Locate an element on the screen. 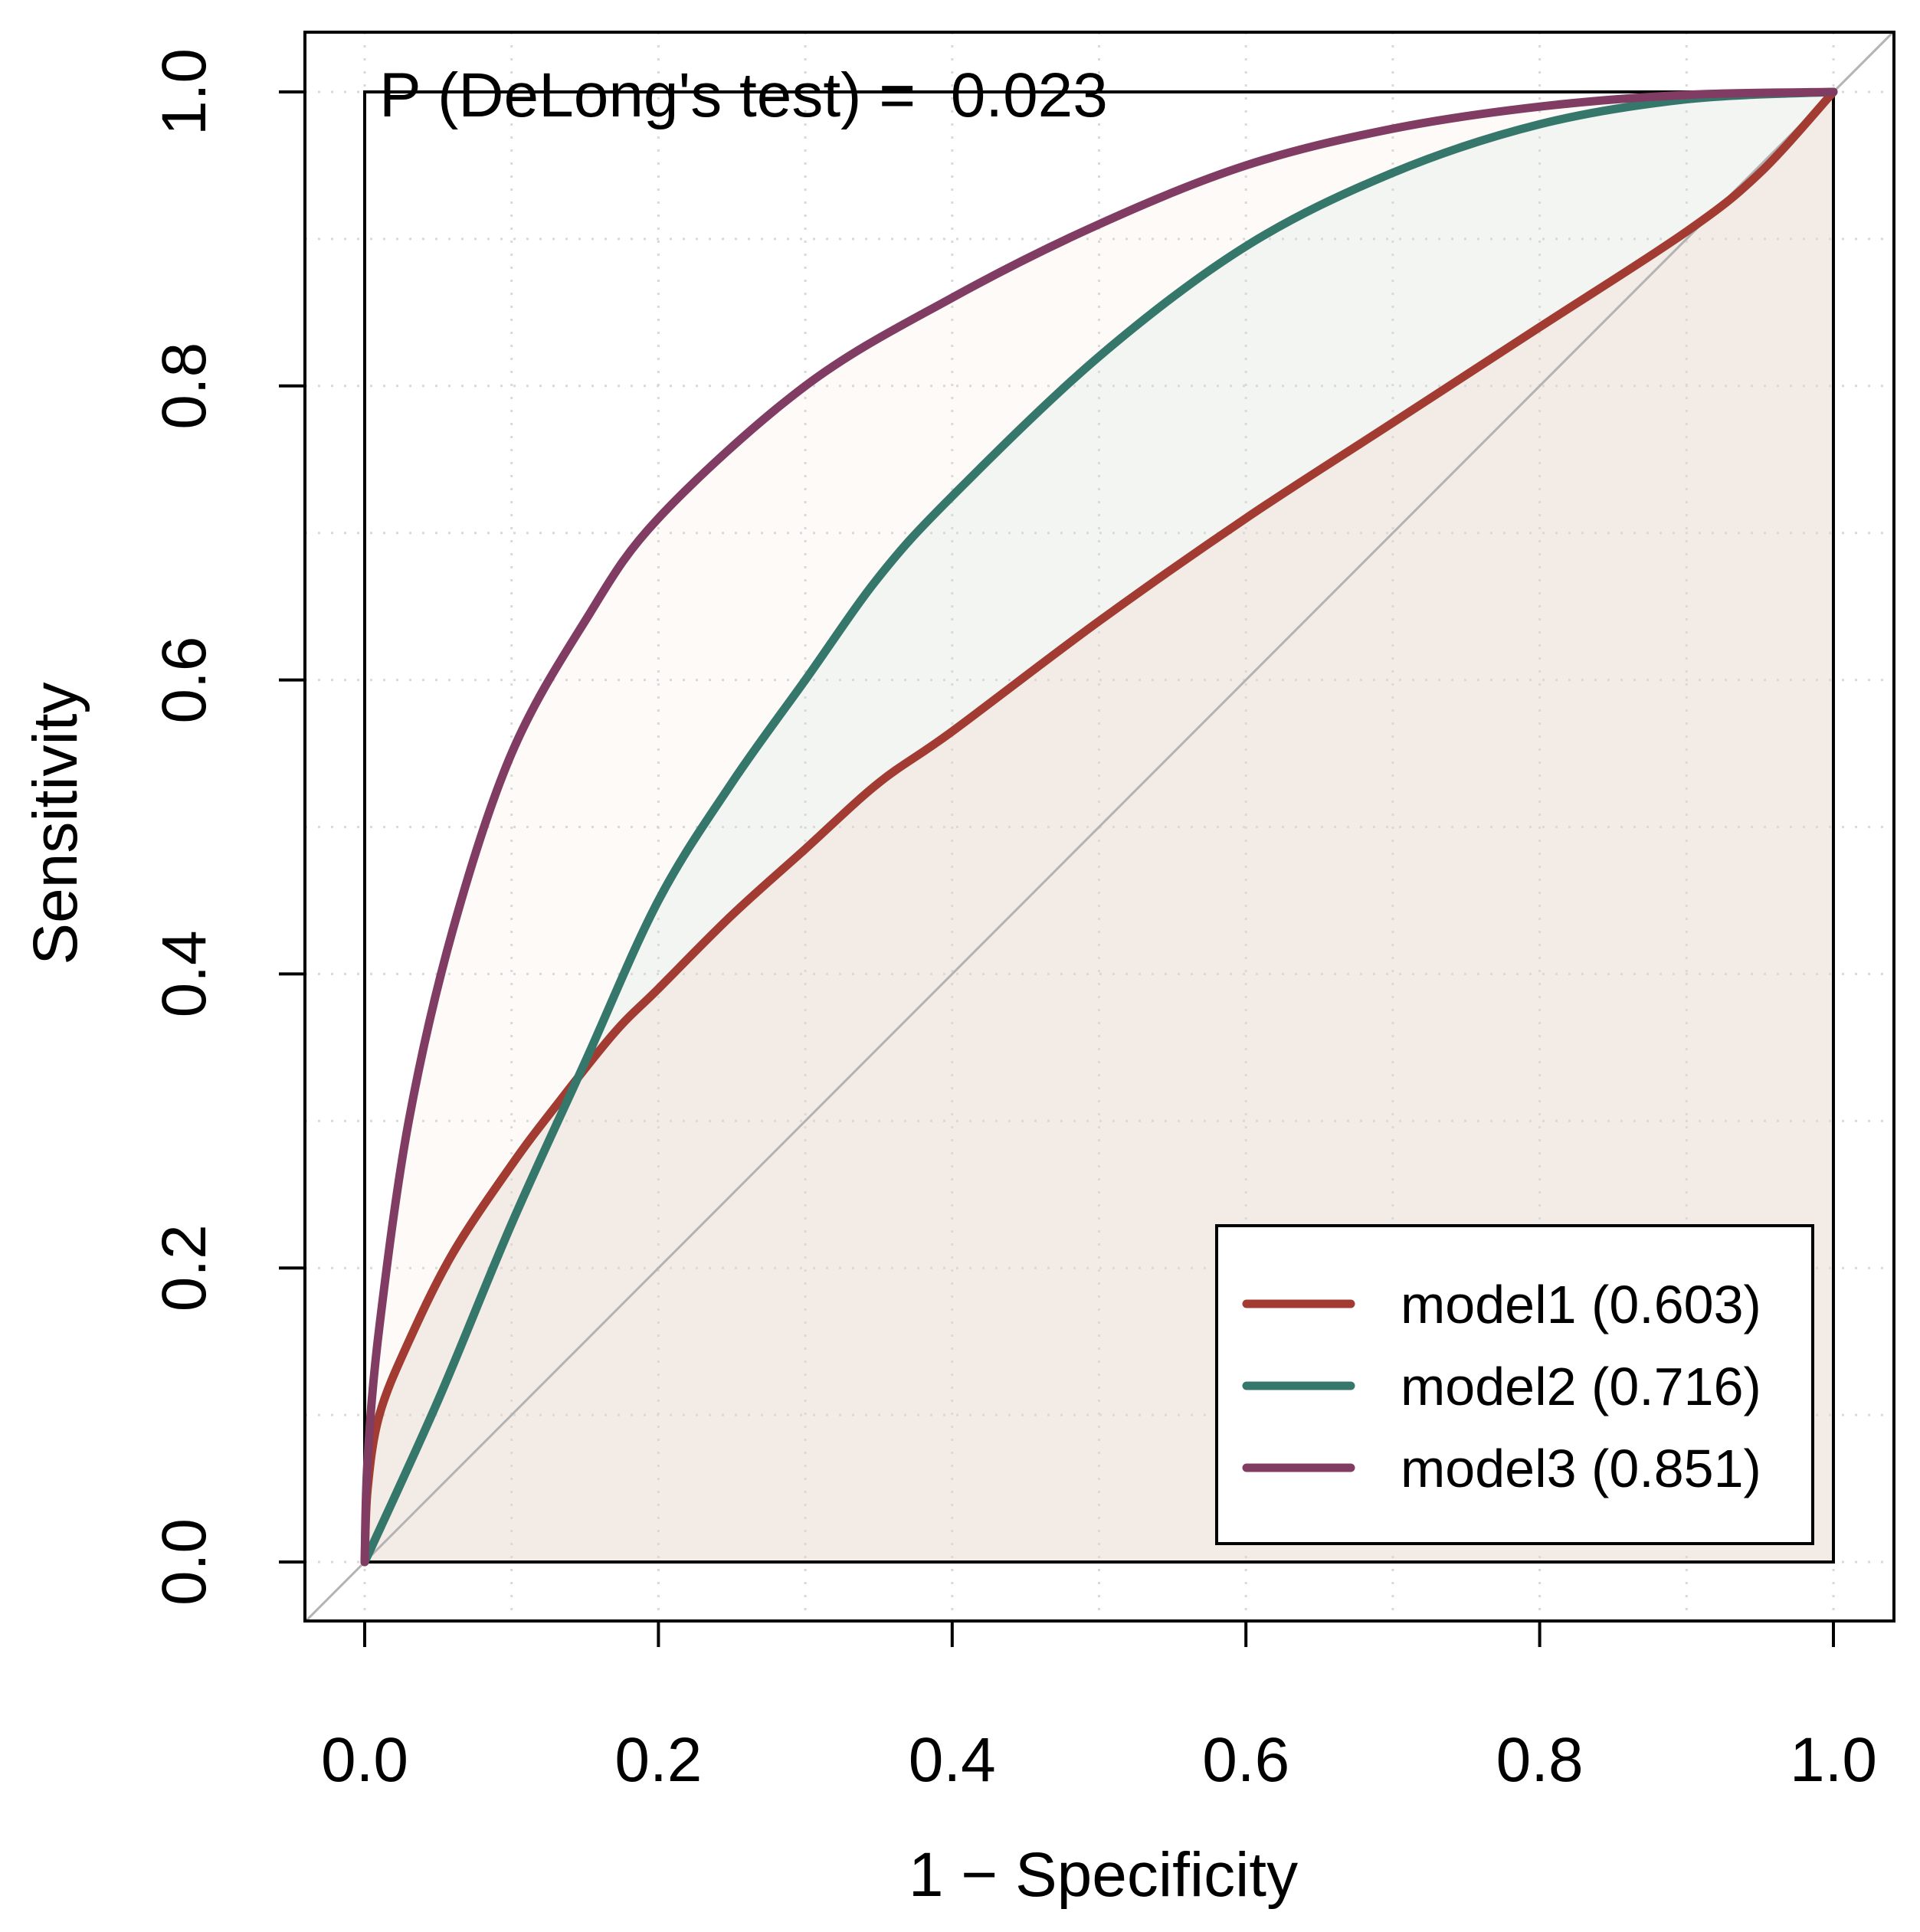  x-tick-label: 0.0 is located at coordinates (364, 1760).